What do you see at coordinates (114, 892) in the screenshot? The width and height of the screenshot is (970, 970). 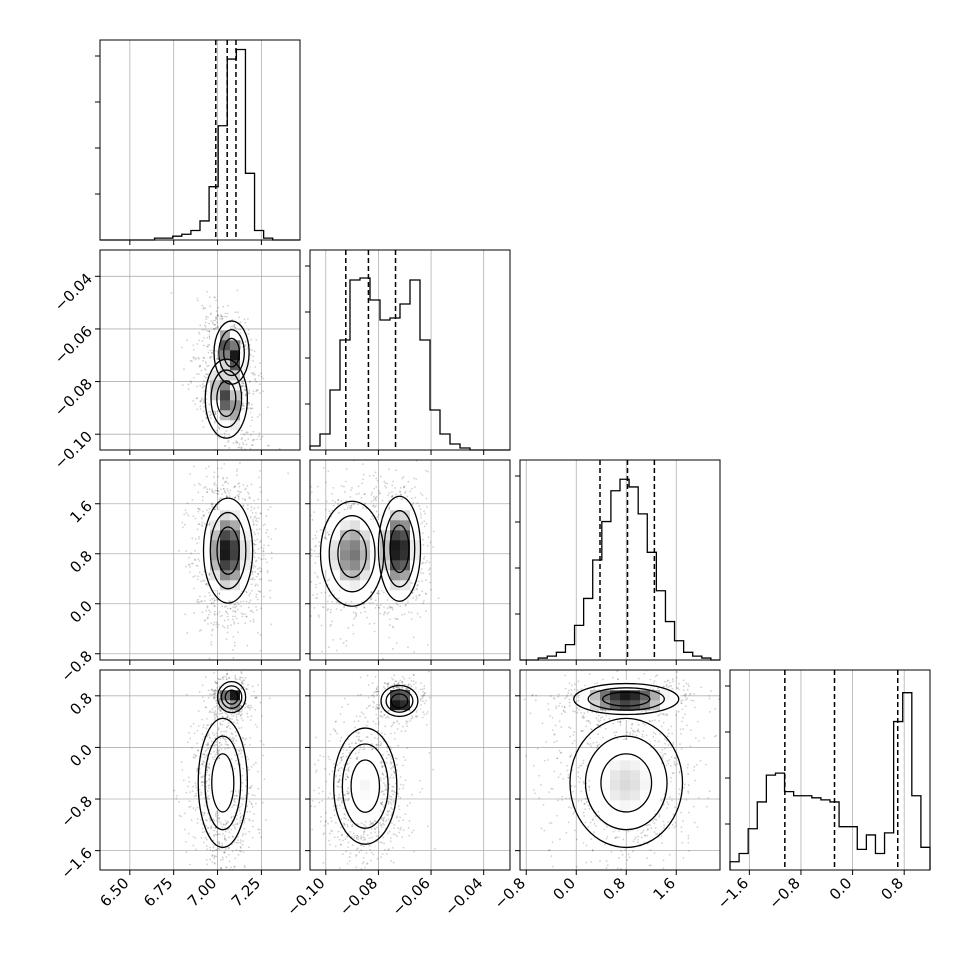 I see `x-tick-label: 6.50` at bounding box center [114, 892].